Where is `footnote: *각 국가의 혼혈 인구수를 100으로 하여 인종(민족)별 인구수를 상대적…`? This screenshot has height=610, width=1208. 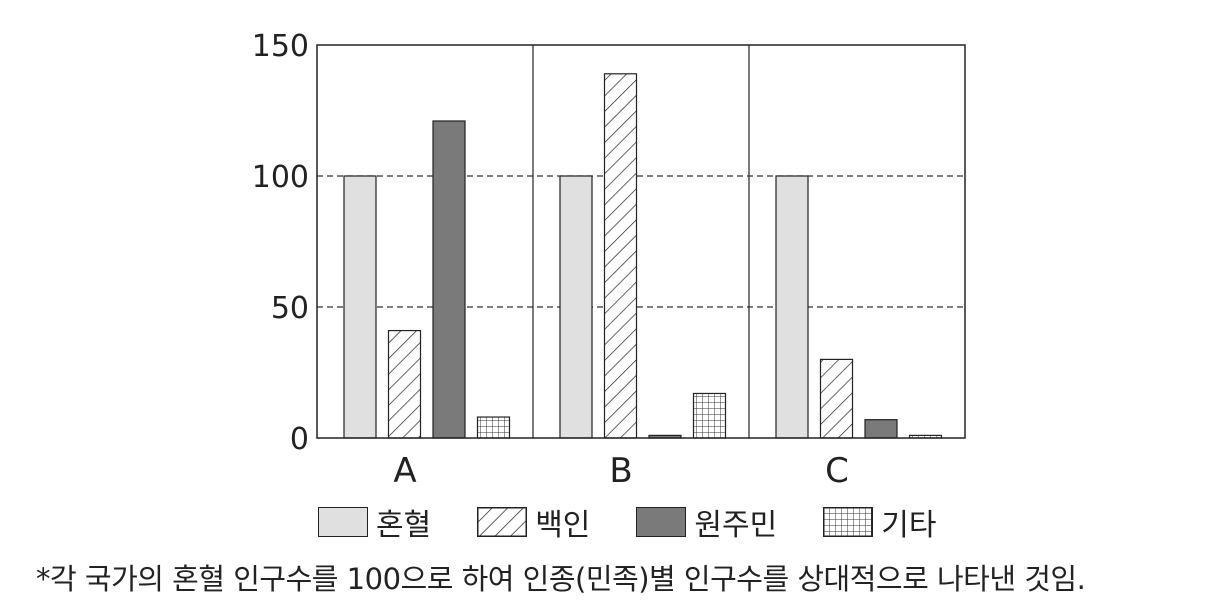 footnote: *각 국가의 혼혈 인구수를 100으로 하여 인종(민족)별 인구수를 상대적… is located at coordinates (561, 579).